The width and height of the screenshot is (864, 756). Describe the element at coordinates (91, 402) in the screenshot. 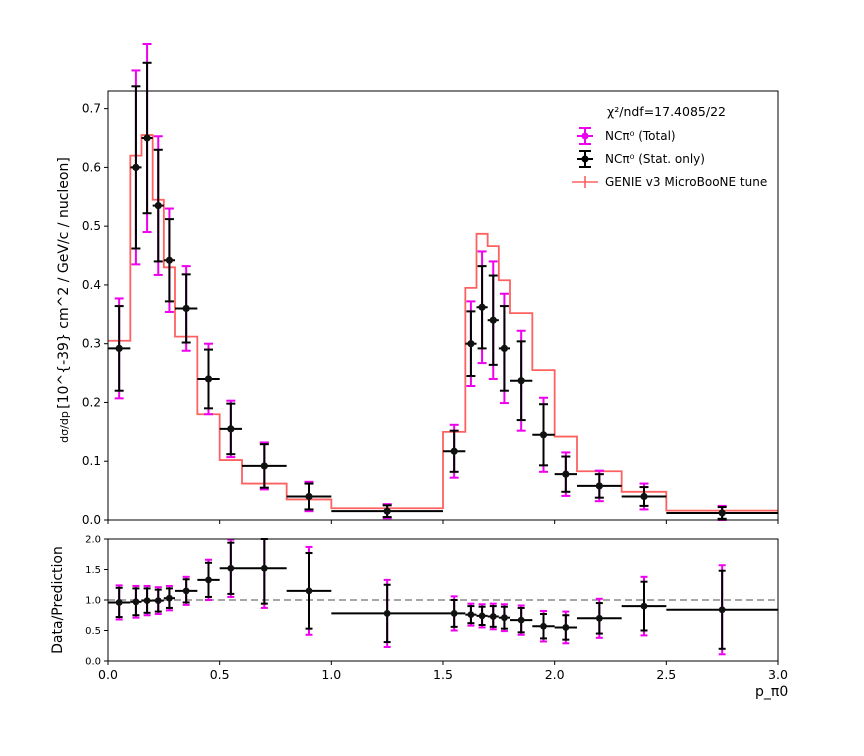

I see `main-y-tick-label-2: 0.2` at that location.